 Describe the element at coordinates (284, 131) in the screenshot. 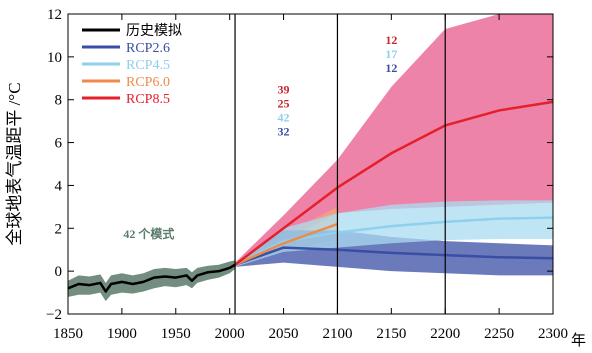

I see `model-count-2050: 32` at that location.